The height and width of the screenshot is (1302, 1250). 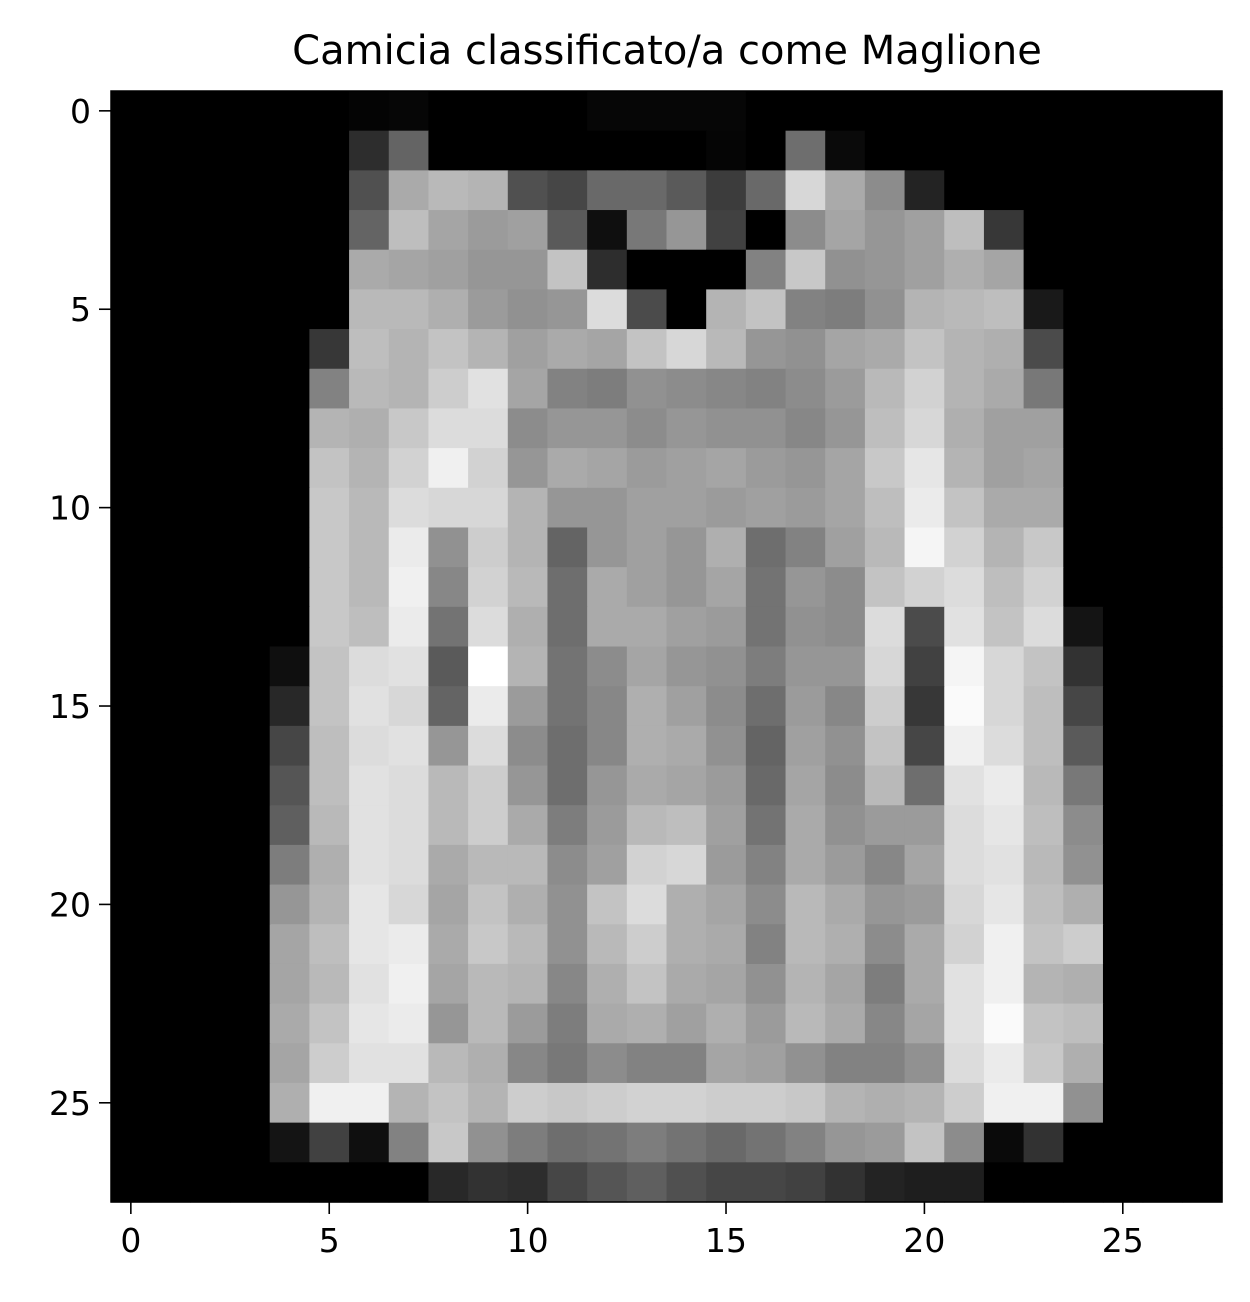 What do you see at coordinates (70, 1103) in the screenshot?
I see `y-tick-label: 25` at bounding box center [70, 1103].